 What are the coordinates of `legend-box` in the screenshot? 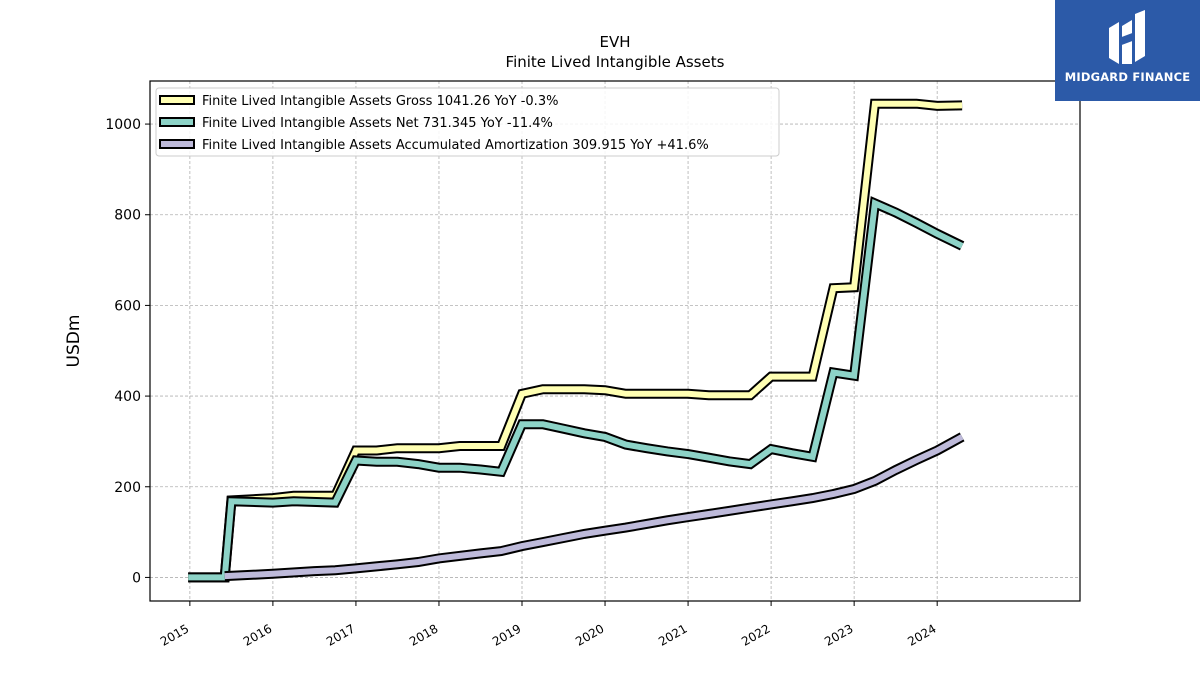 It's located at (467, 122).